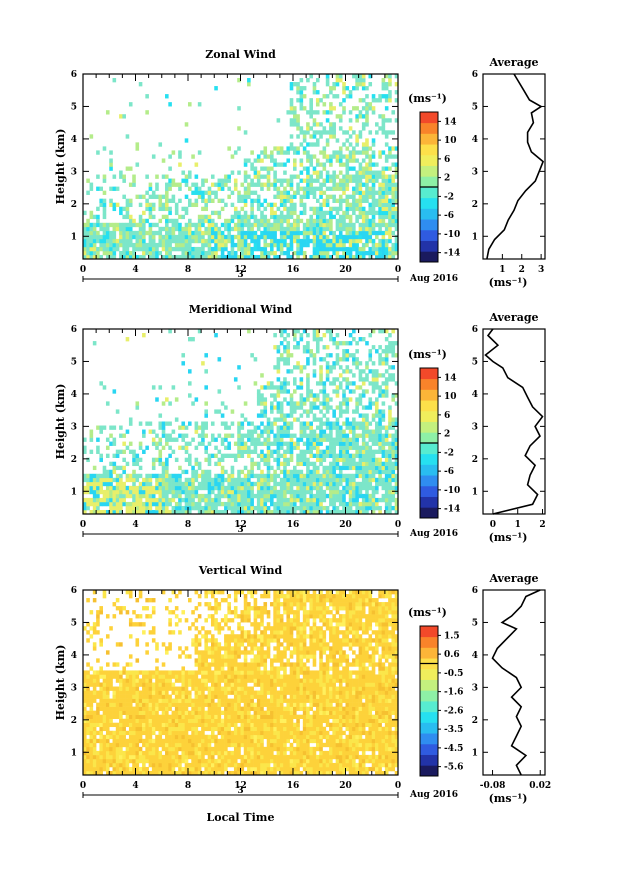 The height and width of the screenshot is (877, 618). What do you see at coordinates (541, 270) in the screenshot?
I see `profile-x-tick-label: 3` at bounding box center [541, 270].